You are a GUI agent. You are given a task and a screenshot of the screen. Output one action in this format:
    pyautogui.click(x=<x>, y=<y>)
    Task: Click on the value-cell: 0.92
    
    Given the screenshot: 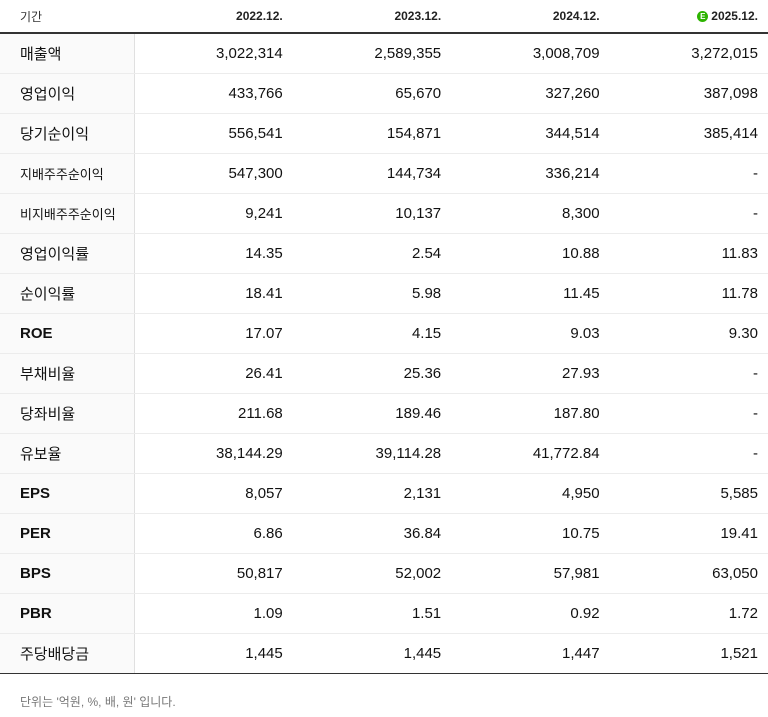 What is the action you would take?
    pyautogui.click(x=530, y=613)
    